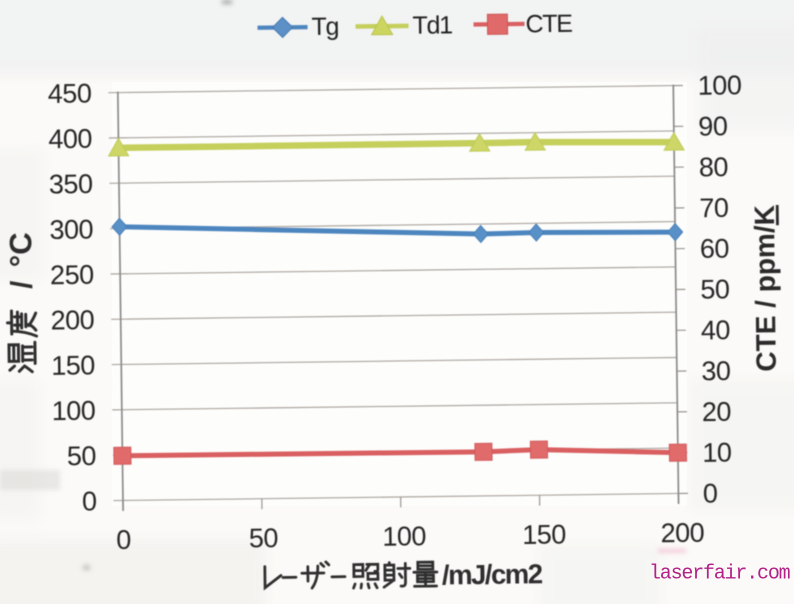 Image resolution: width=794 pixels, height=604 pixels. Describe the element at coordinates (713, 167) in the screenshot. I see `svg-text: 80` at that location.